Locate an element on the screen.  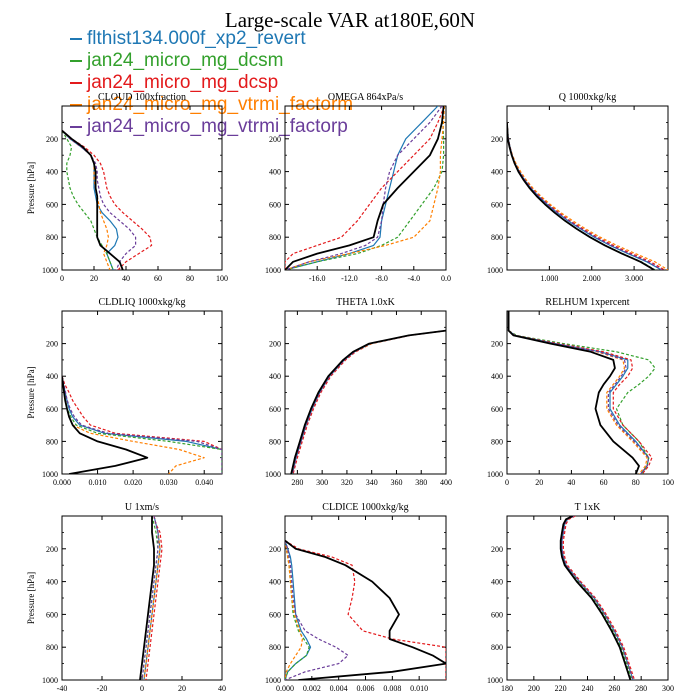
panel-title: U 1xm/s is located at coordinates (142, 507).